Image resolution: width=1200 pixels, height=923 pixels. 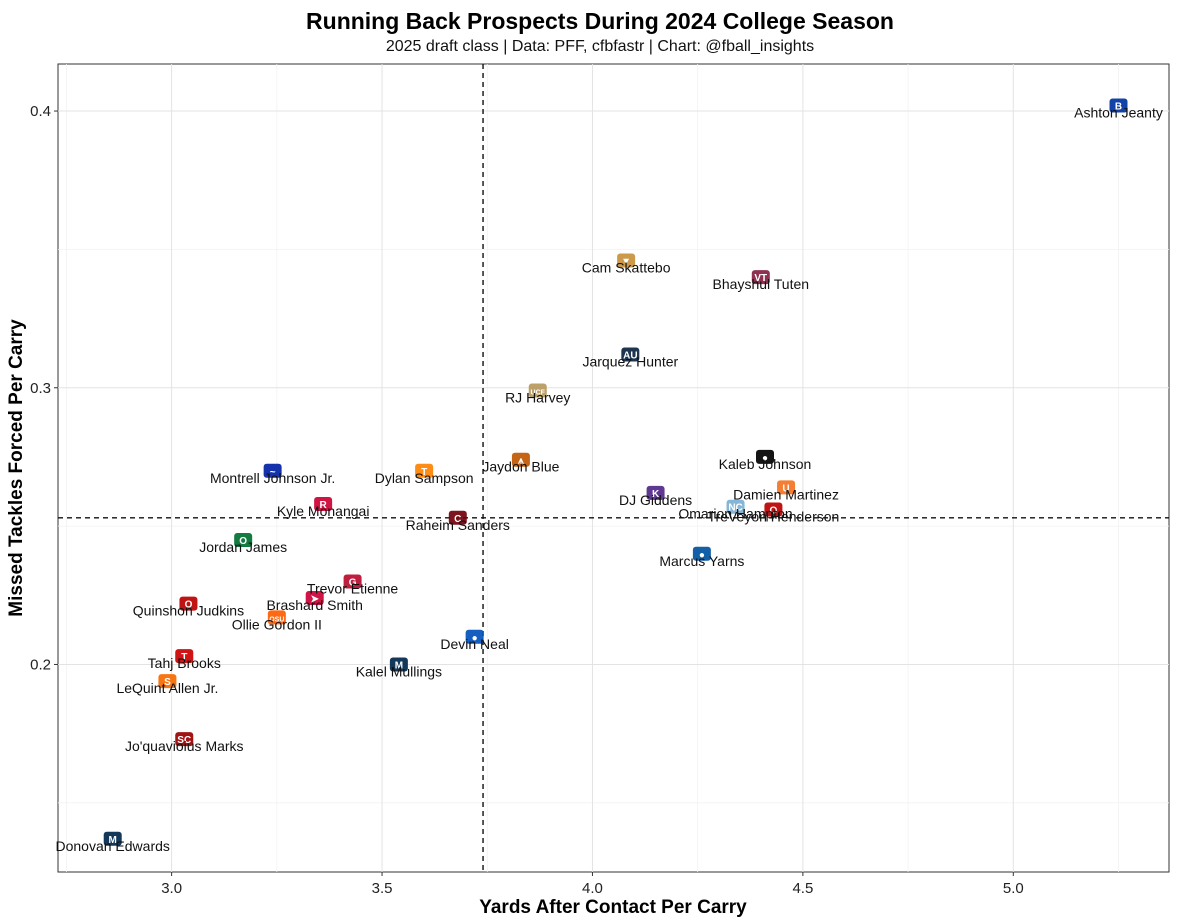 I want to click on team-logo-glyph: ~, so click(x=273, y=472).